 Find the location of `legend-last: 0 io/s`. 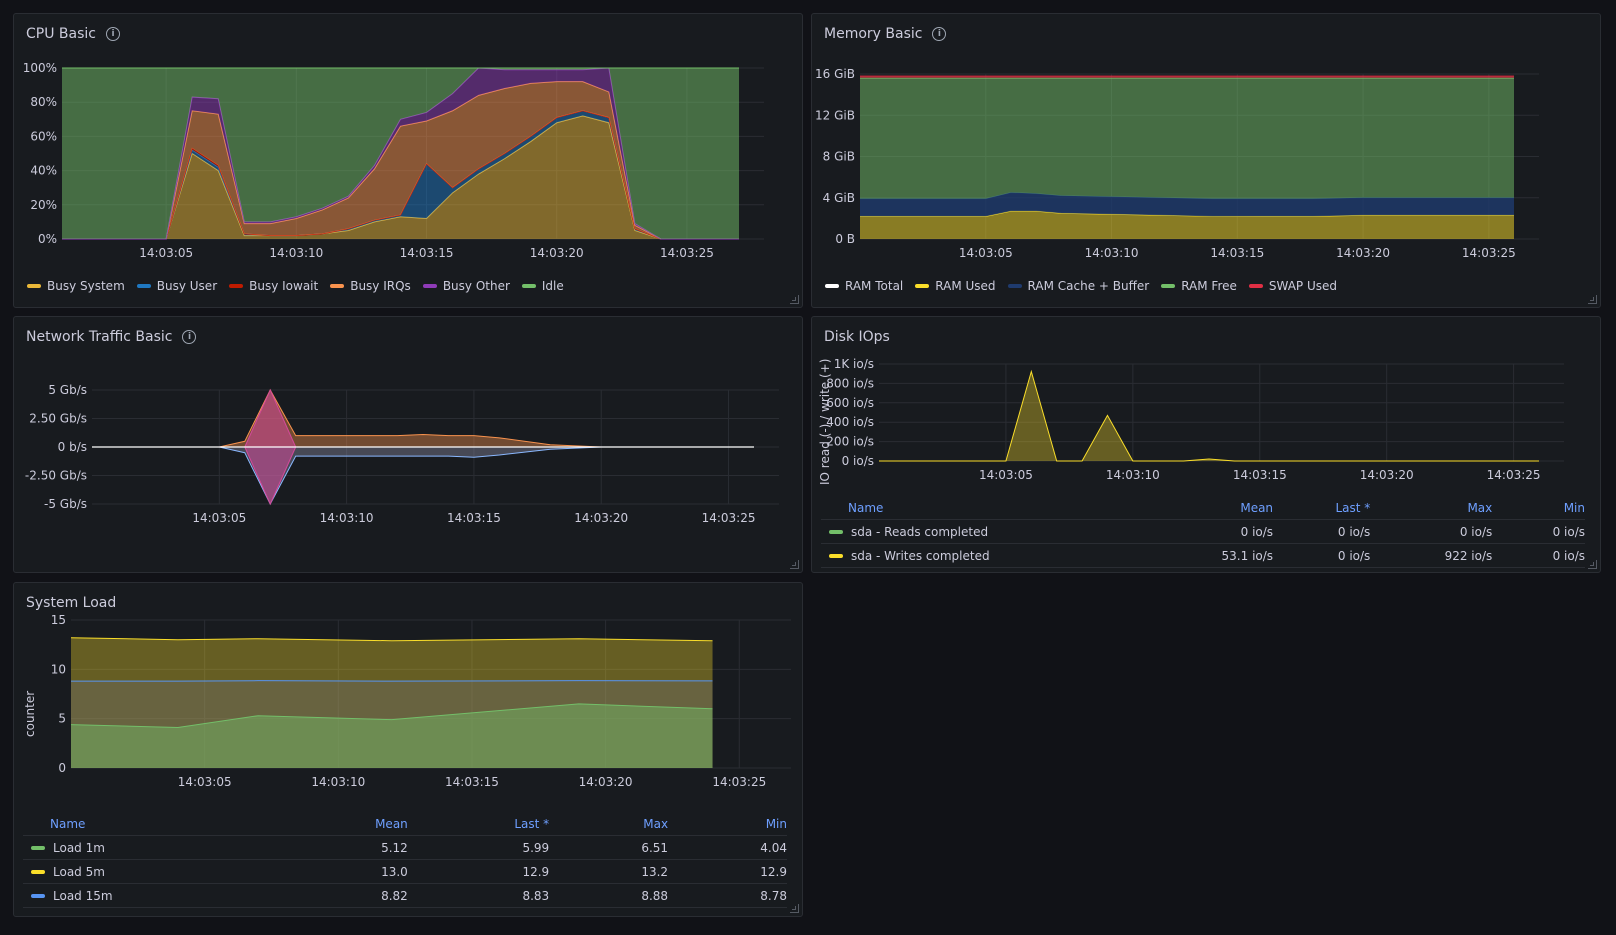

legend-last: 0 io/s is located at coordinates (1322, 531).